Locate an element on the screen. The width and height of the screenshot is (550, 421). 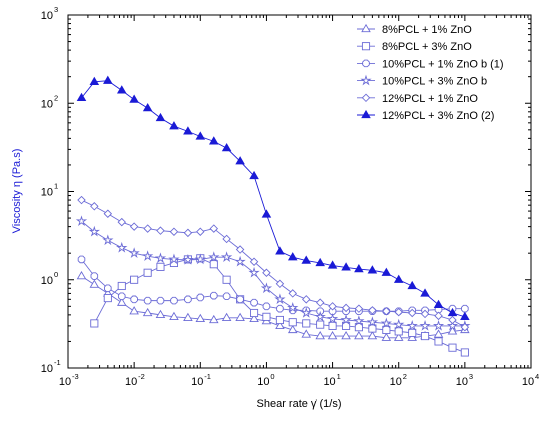
x-tick-label: 10 -2 is located at coordinates (135, 380).